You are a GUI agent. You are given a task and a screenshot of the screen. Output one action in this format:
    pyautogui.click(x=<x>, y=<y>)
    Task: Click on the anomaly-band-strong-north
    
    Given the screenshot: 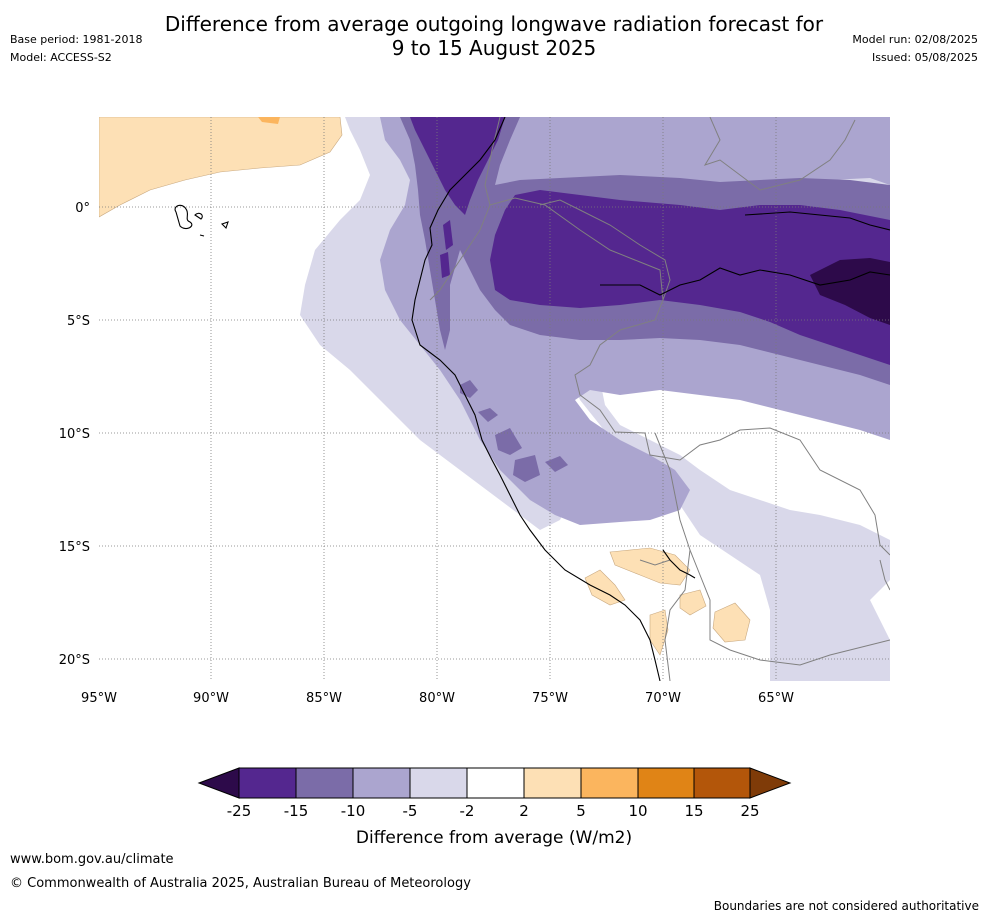 What is the action you would take?
    pyautogui.click(x=457, y=166)
    